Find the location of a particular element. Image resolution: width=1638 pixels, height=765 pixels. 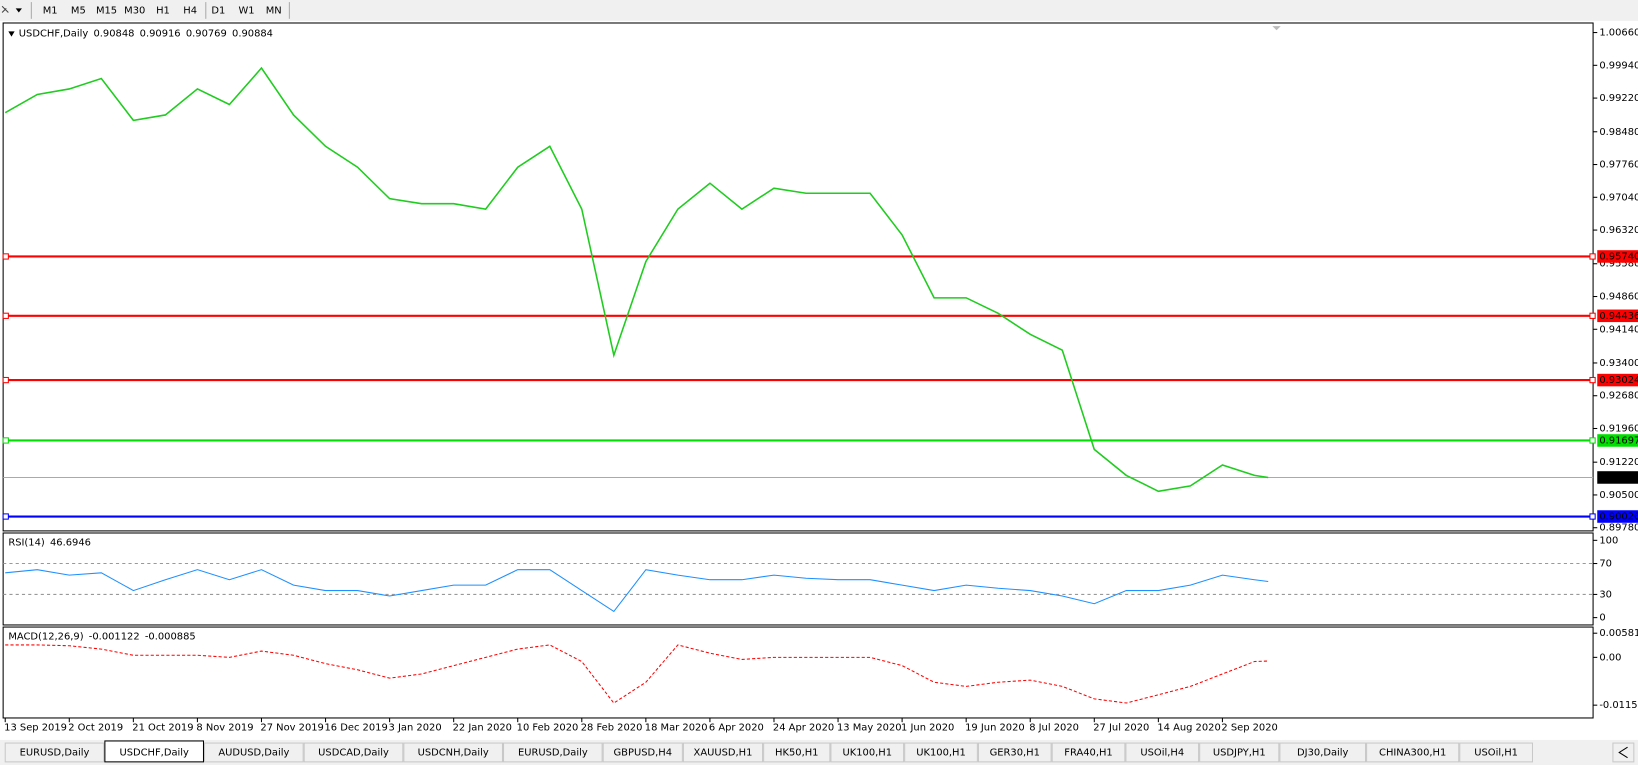

x-tick-label: 2 Oct 2019 is located at coordinates (95, 727).